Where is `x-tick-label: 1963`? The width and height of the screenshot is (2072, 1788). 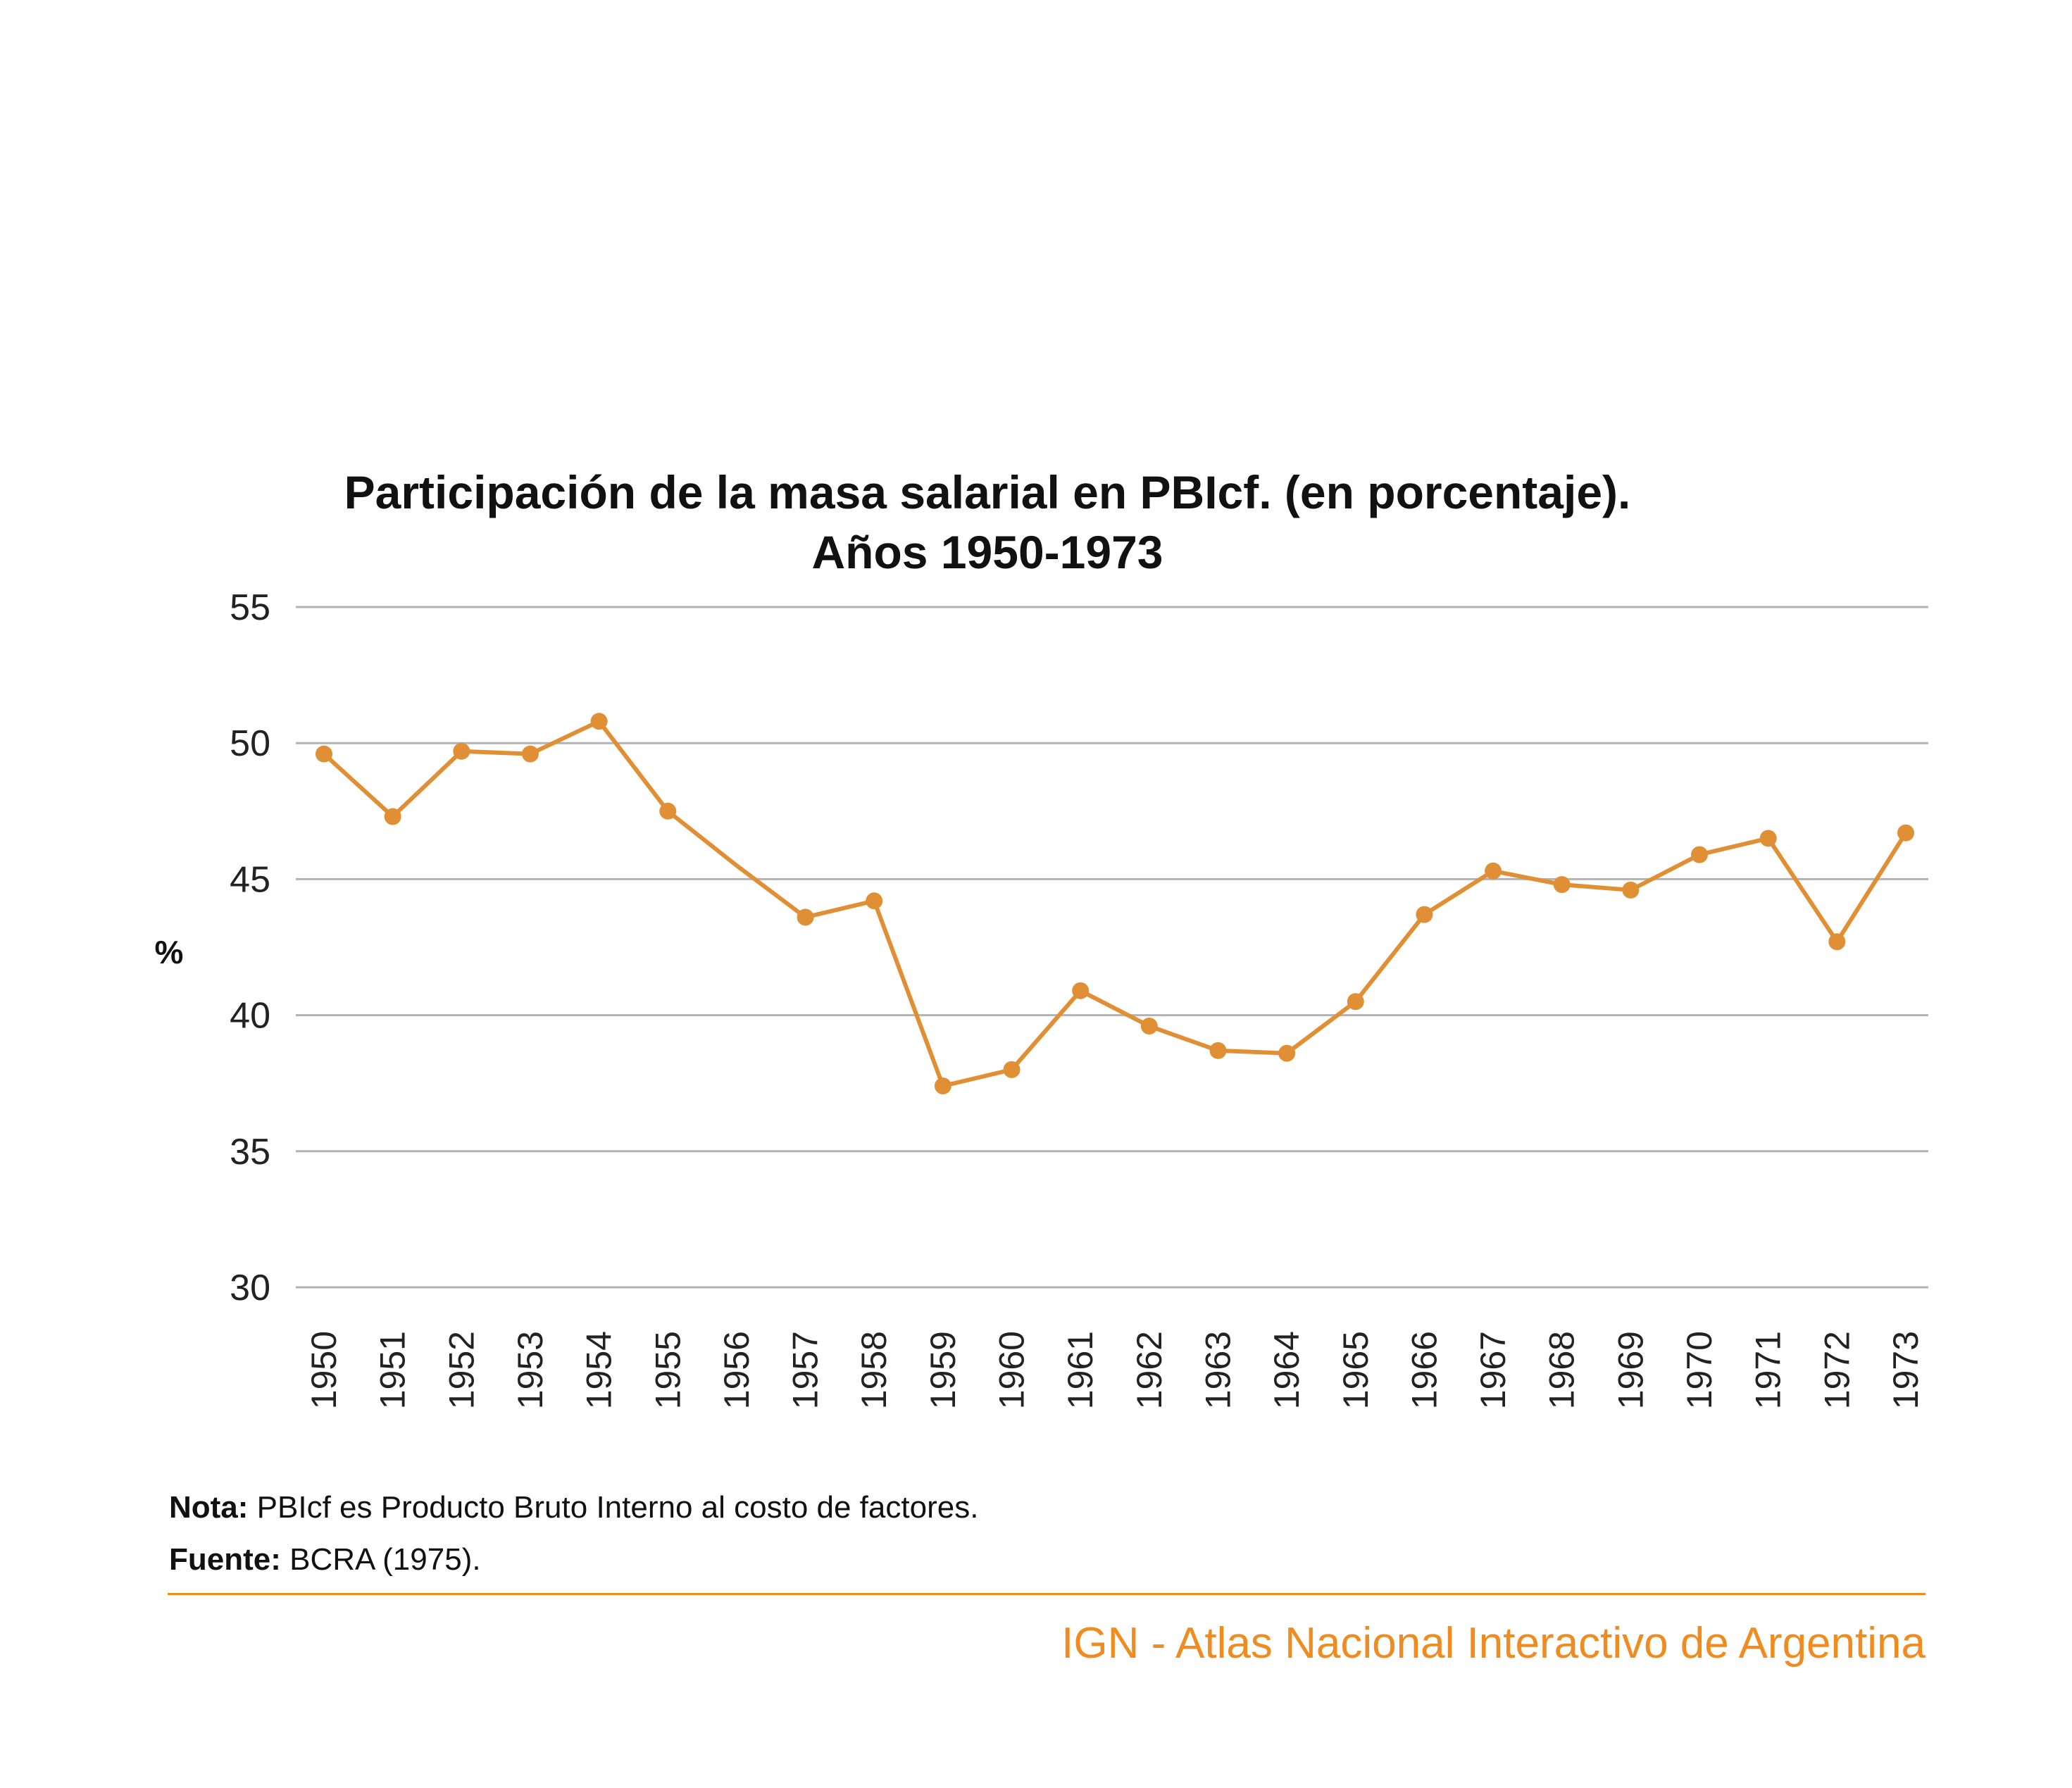 x-tick-label: 1963 is located at coordinates (1217, 1370).